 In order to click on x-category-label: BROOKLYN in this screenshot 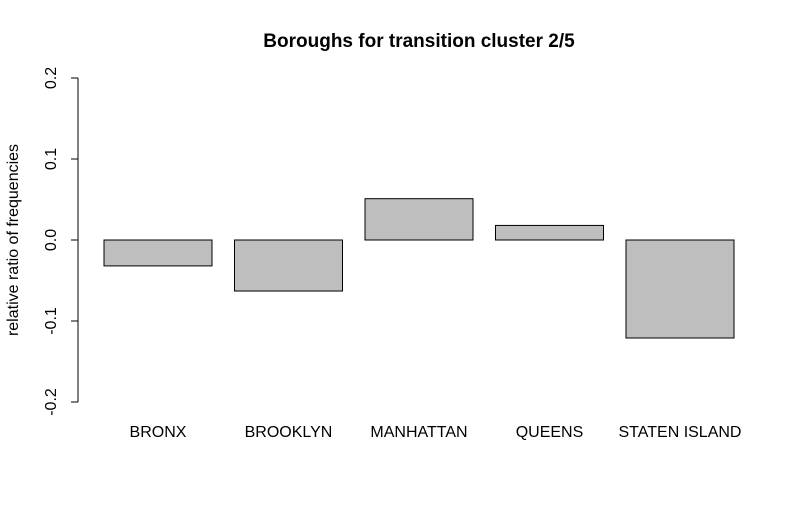, I will do `click(289, 432)`.